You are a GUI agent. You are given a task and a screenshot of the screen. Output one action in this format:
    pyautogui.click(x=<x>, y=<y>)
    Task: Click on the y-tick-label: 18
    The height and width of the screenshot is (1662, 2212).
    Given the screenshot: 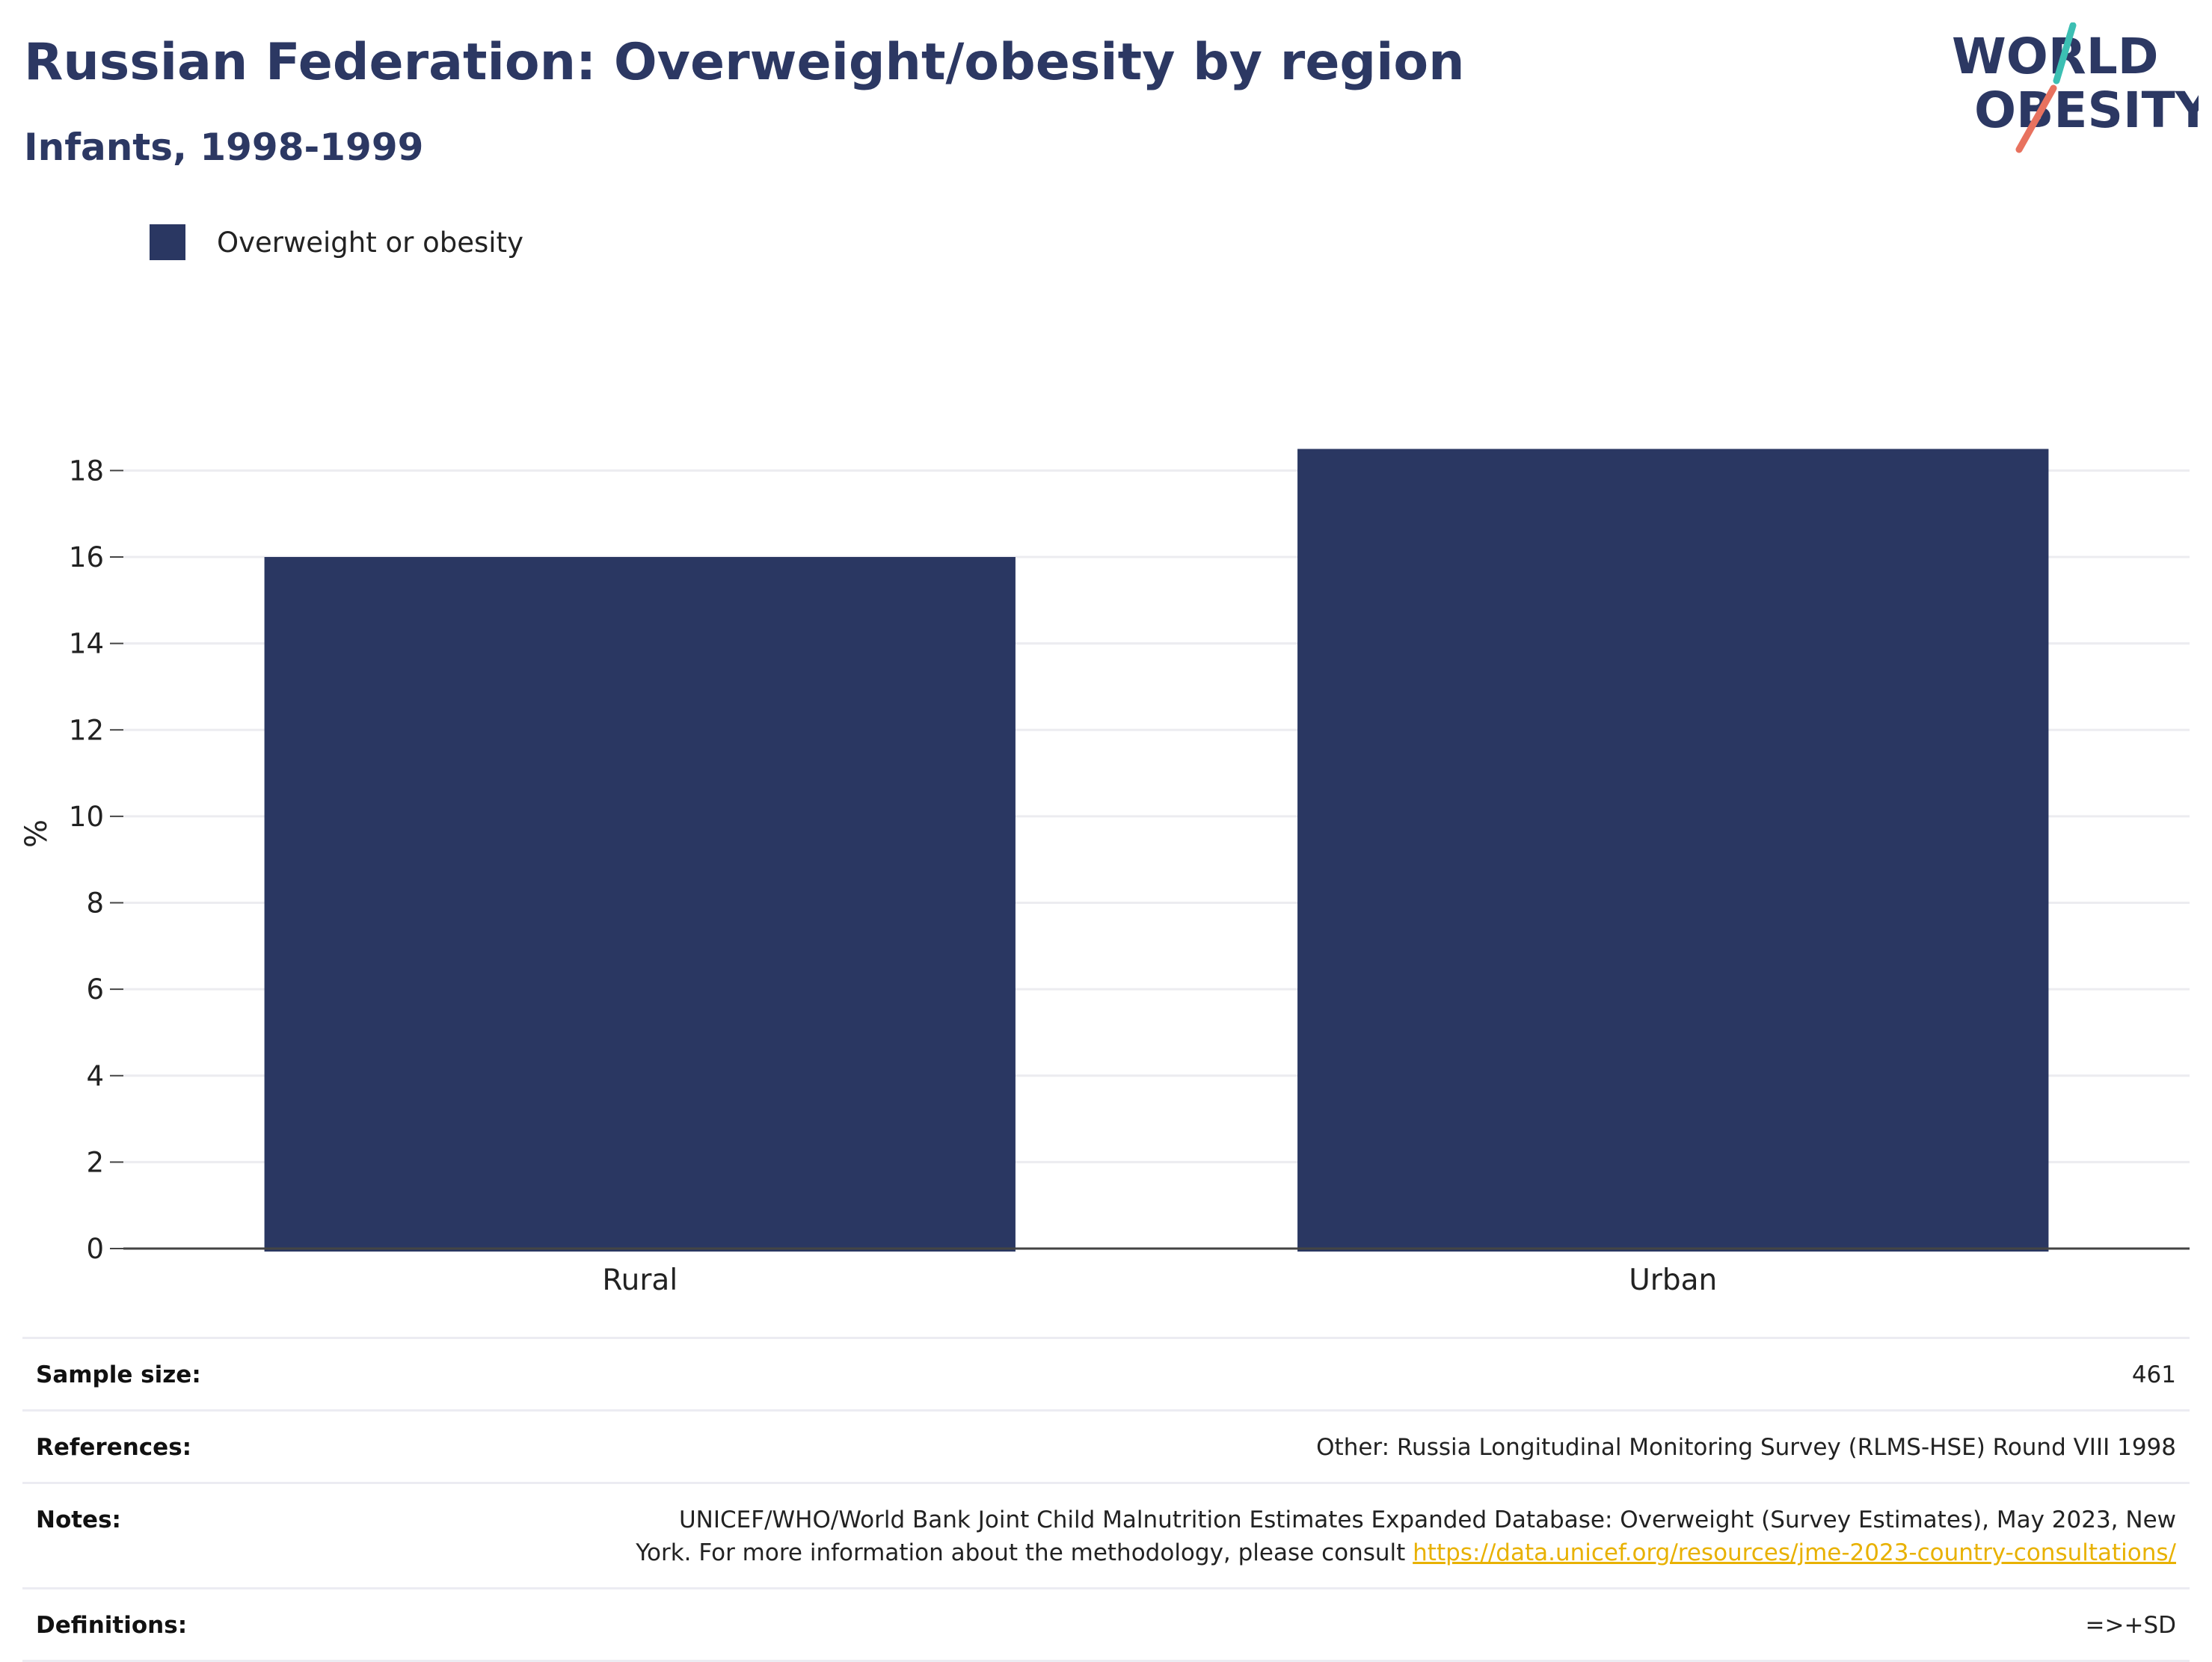 What is the action you would take?
    pyautogui.click(x=86, y=471)
    